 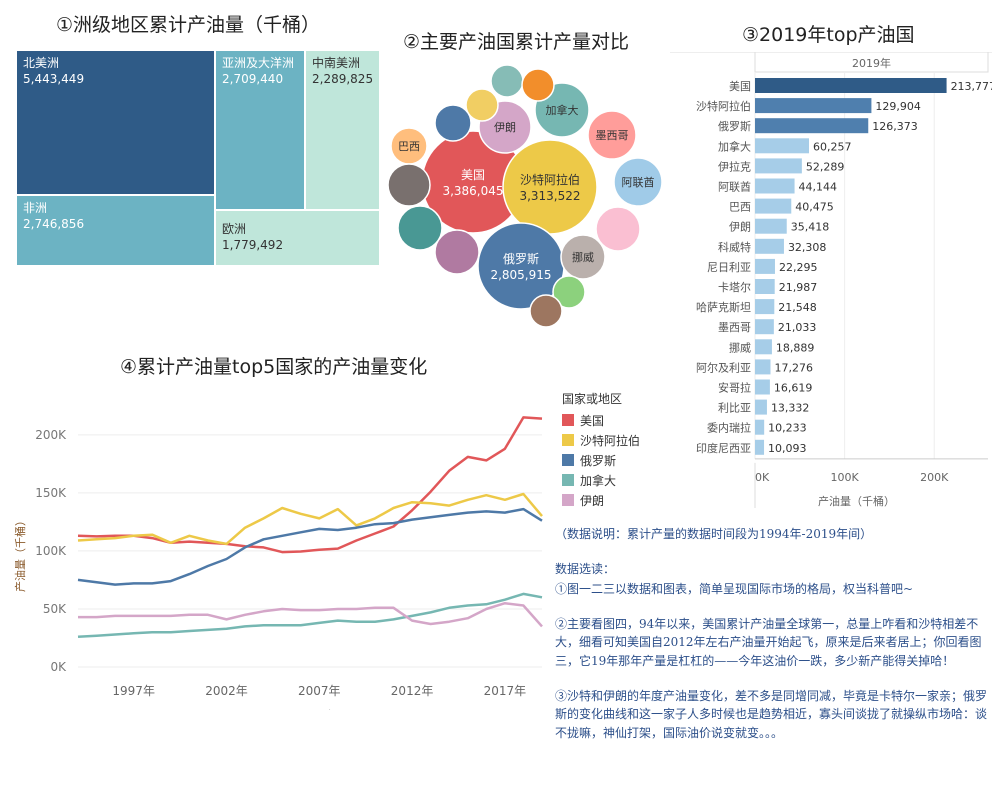 I want to click on treemap-value: 2,746,856, so click(x=54, y=224).